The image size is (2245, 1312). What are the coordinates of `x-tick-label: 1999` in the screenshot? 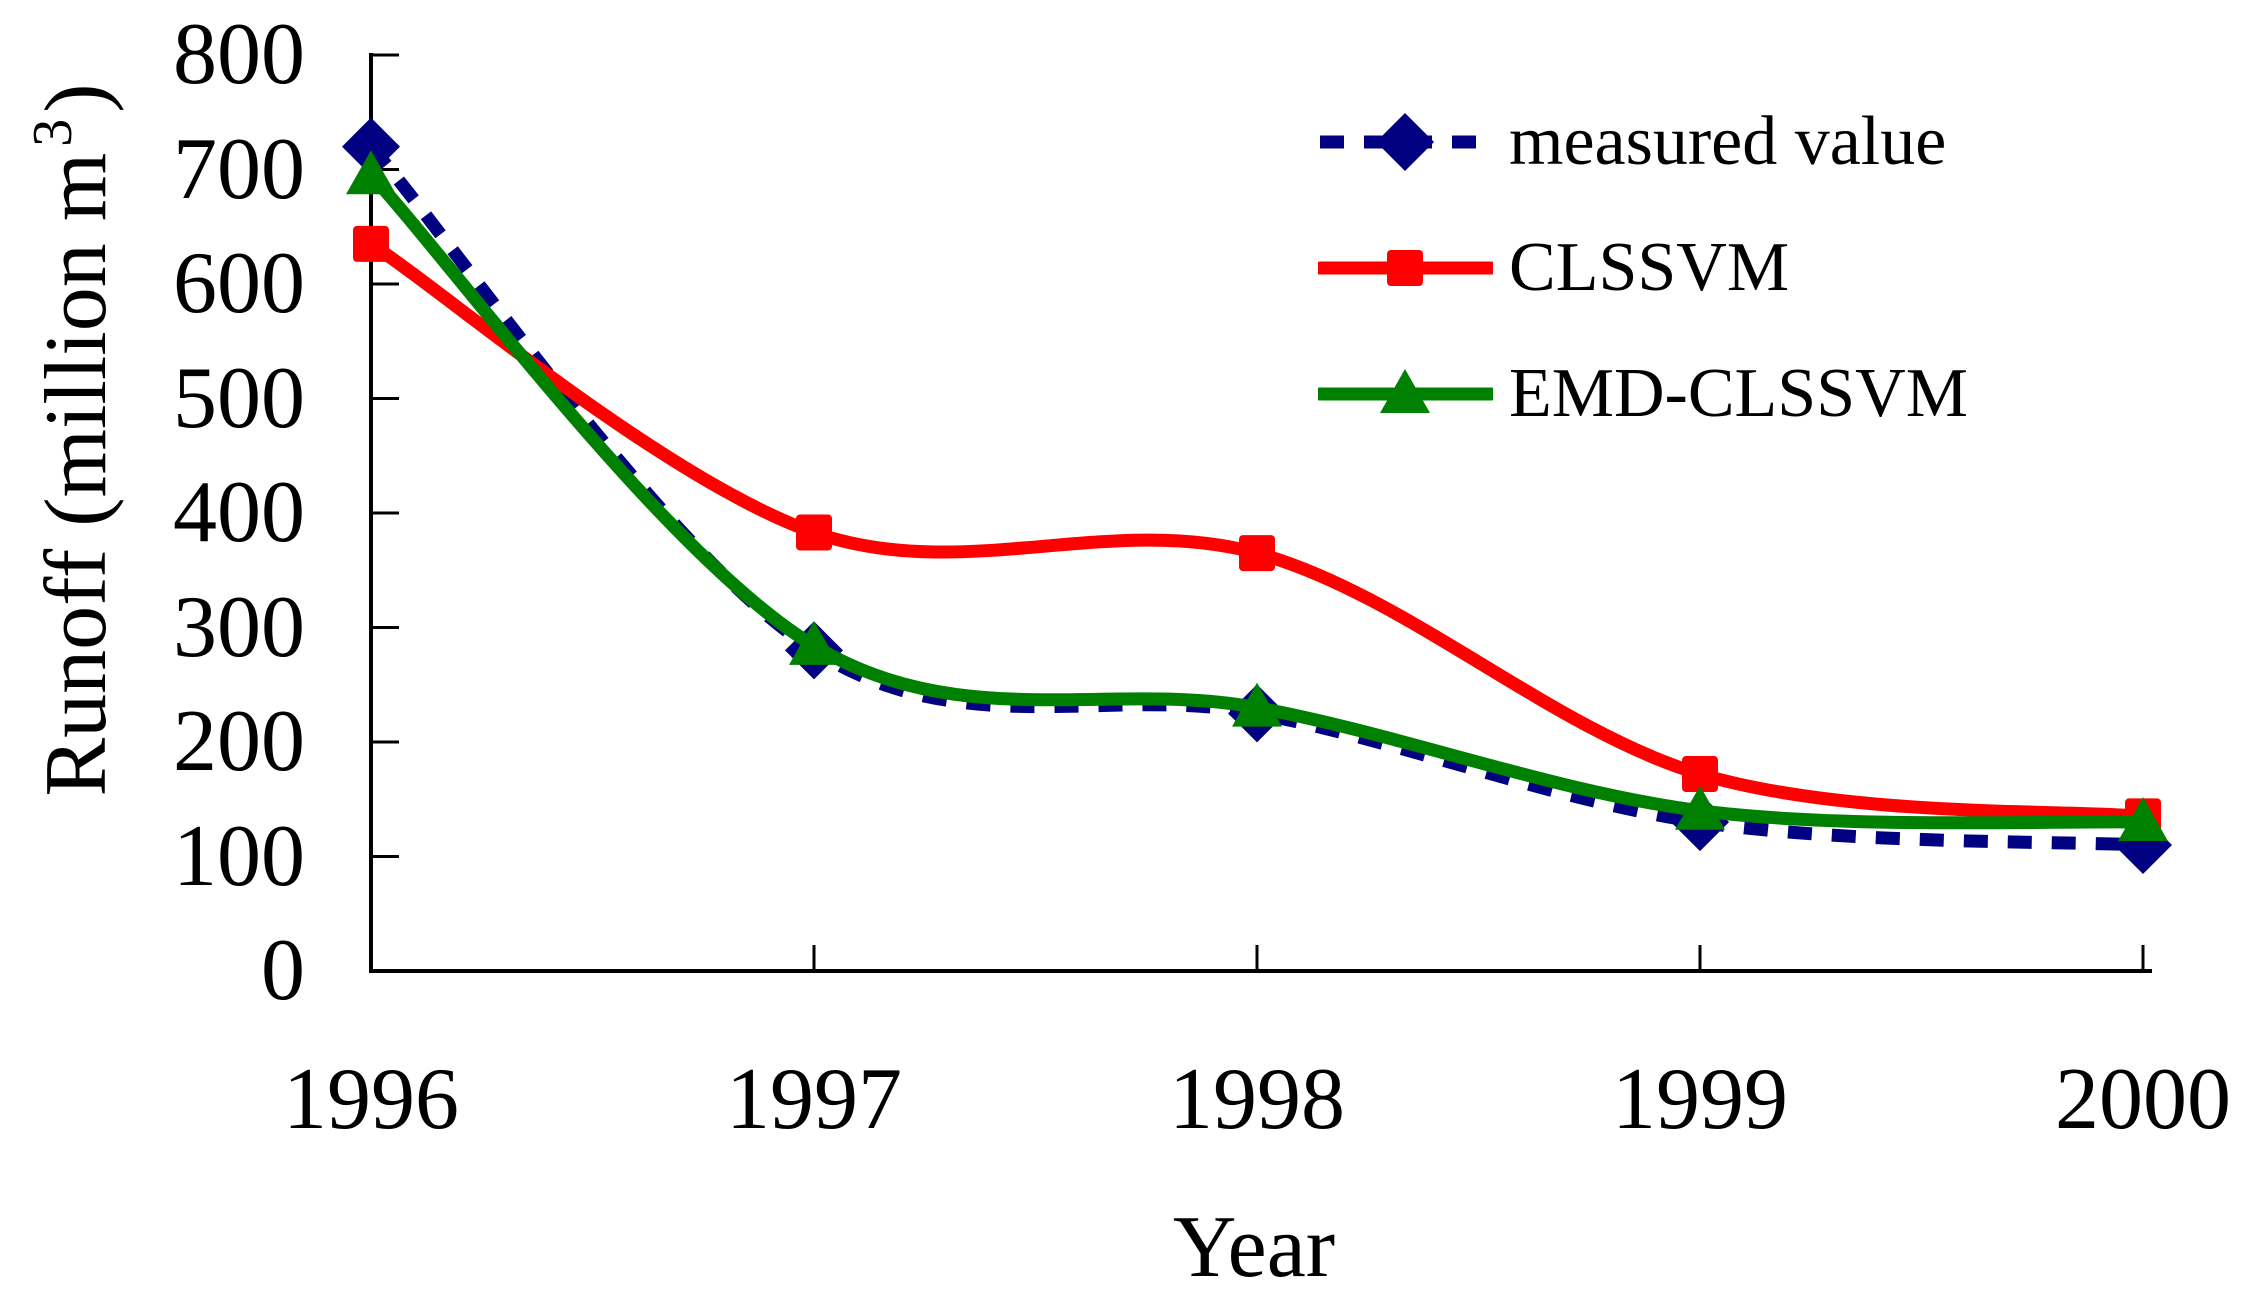 It's located at (1700, 1099).